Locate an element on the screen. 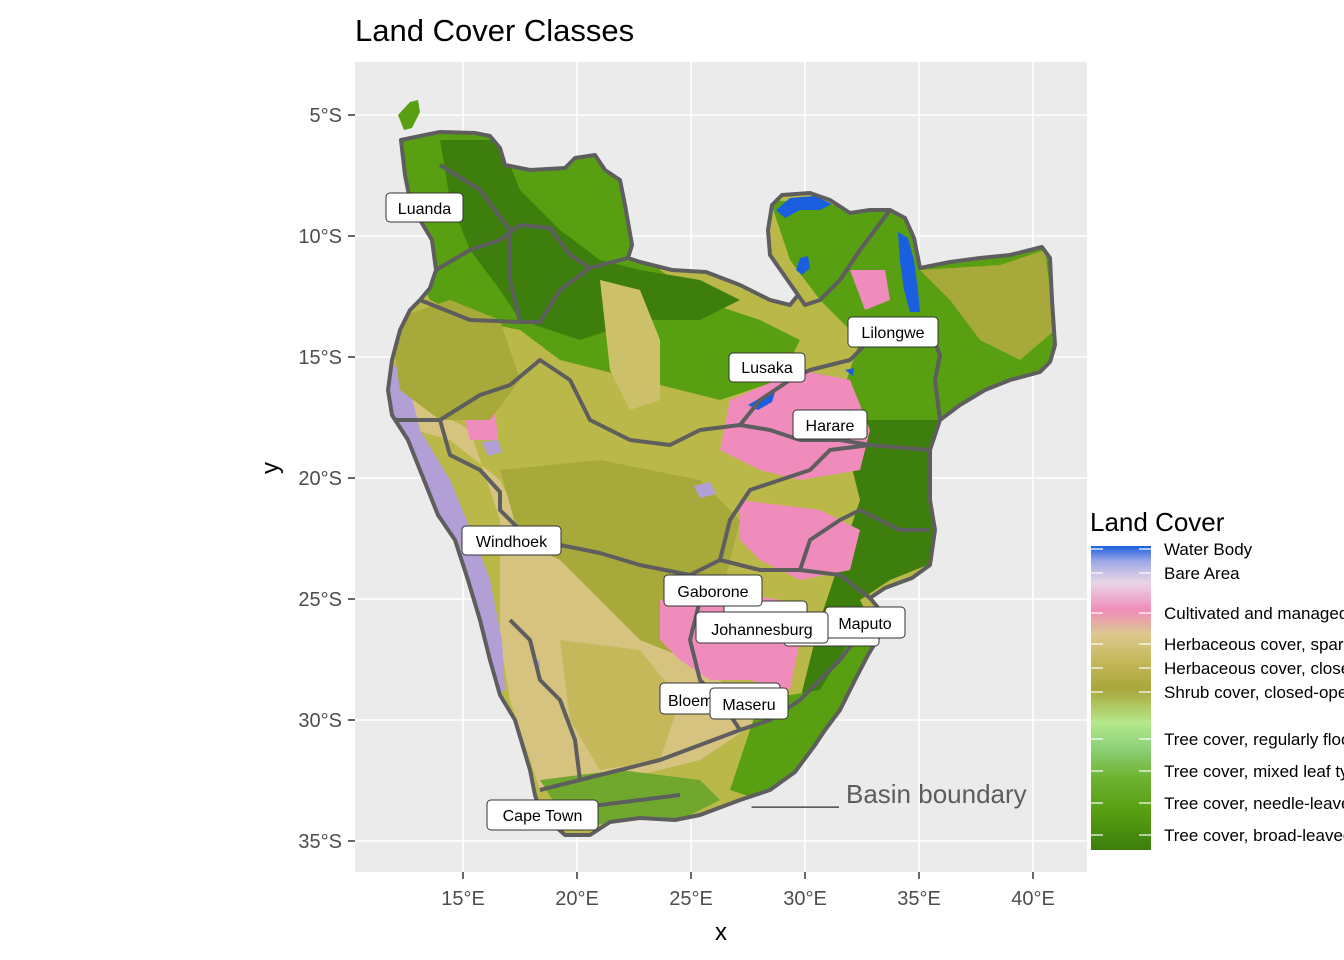 This screenshot has width=1344, height=960. city-label-harare: Harare is located at coordinates (830, 424).